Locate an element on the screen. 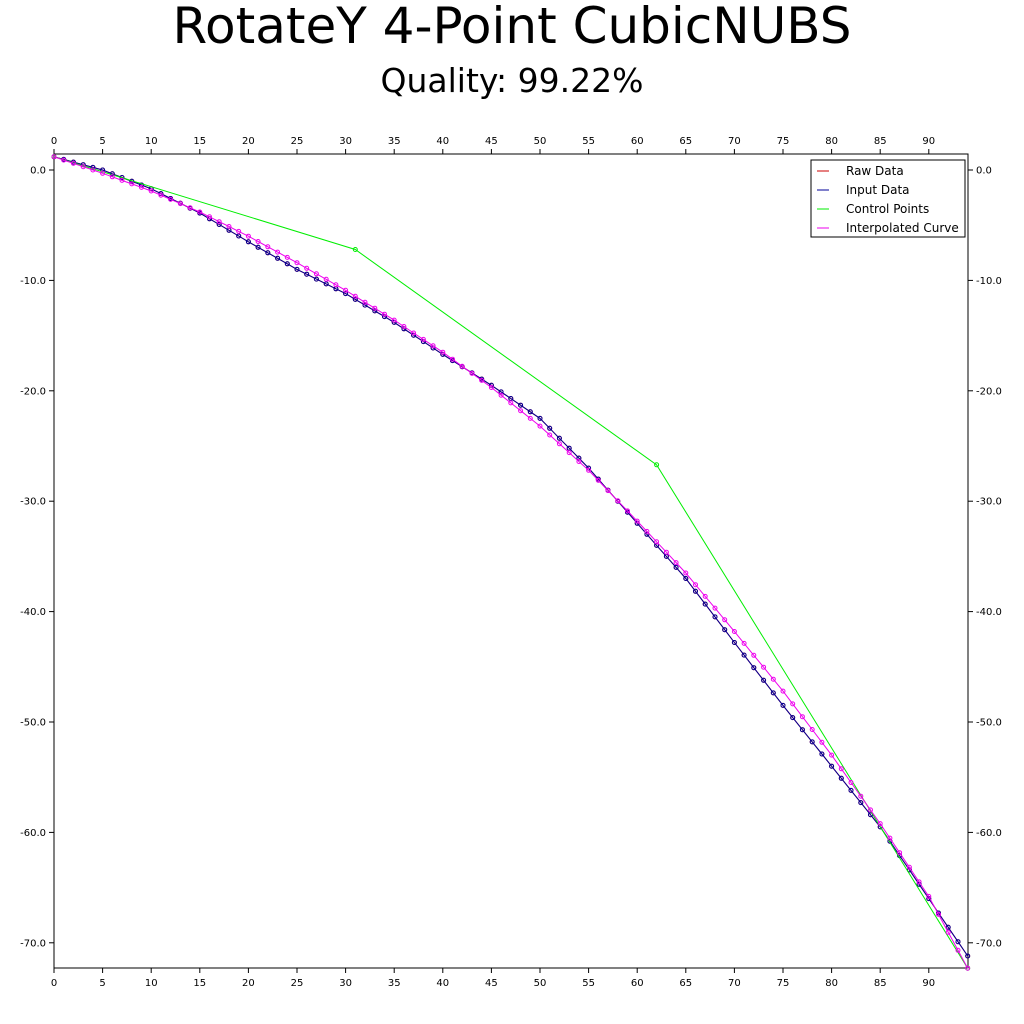 This screenshot has width=1024, height=1024. chart-title: RotateY 4-Point CubicNUBS is located at coordinates (512, 27).